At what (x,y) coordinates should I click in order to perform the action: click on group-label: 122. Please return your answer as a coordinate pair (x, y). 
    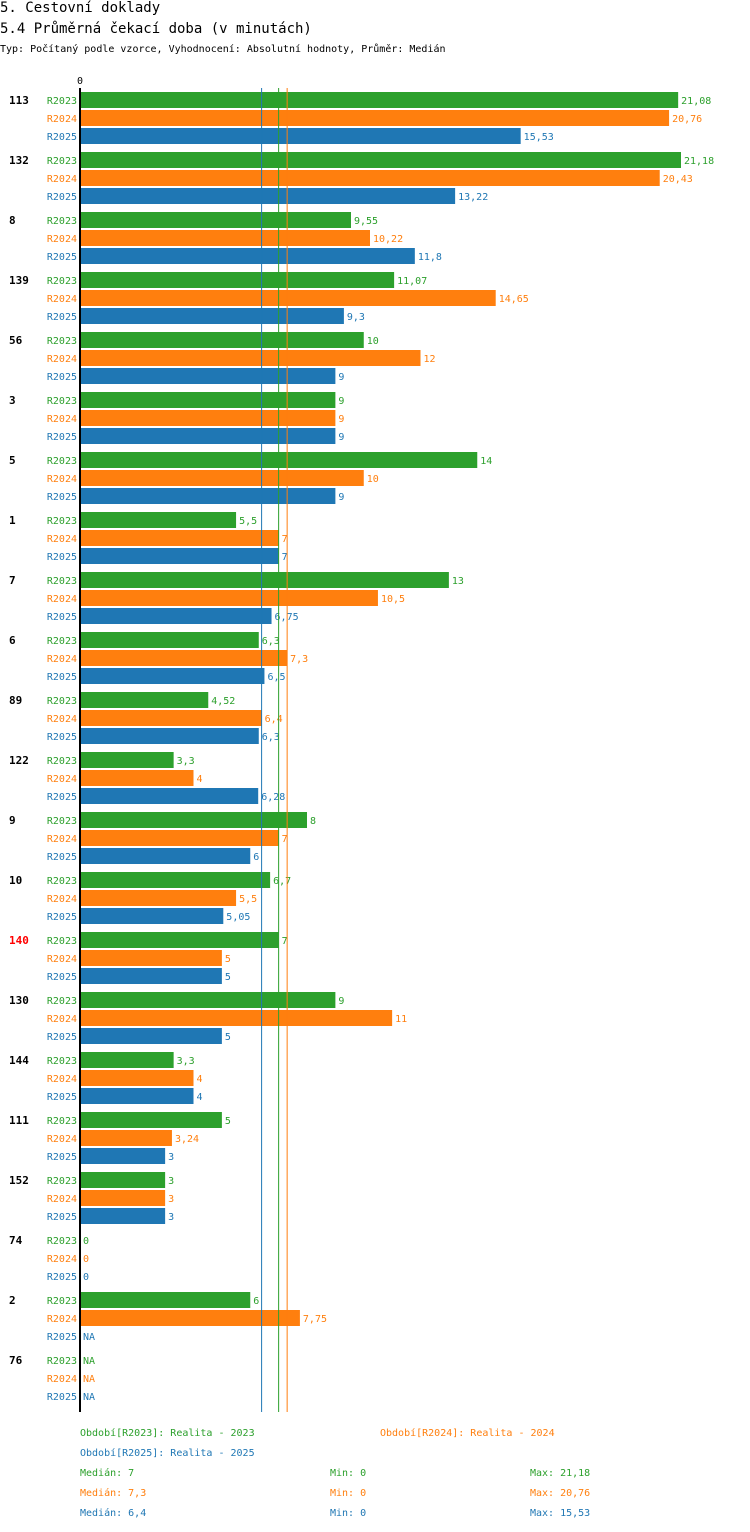
    Looking at the image, I should click on (19, 760).